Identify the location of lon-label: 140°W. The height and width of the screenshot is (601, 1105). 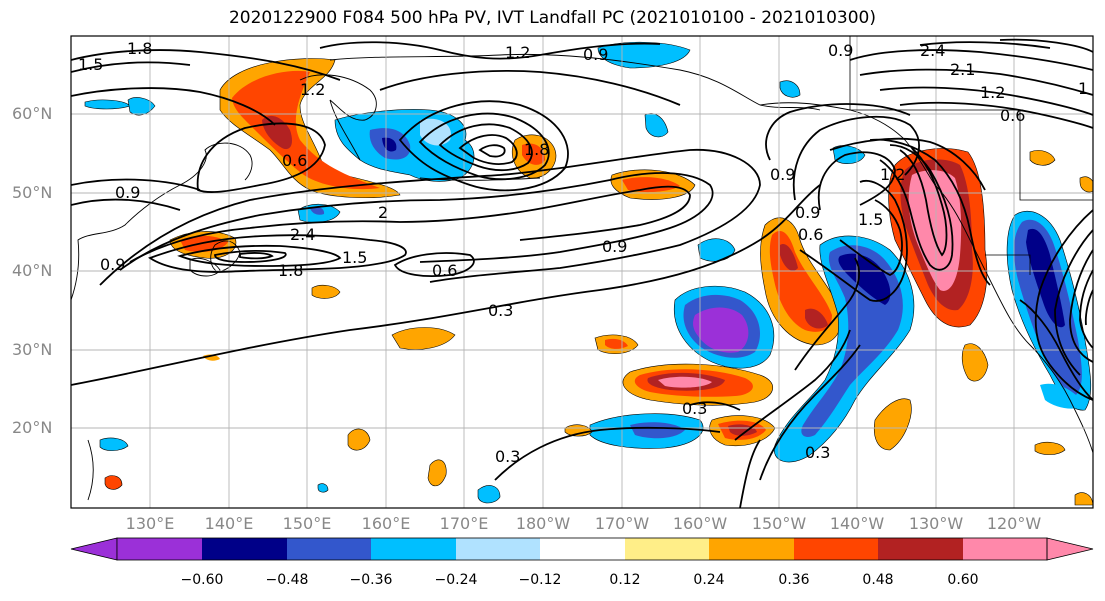
(857, 523).